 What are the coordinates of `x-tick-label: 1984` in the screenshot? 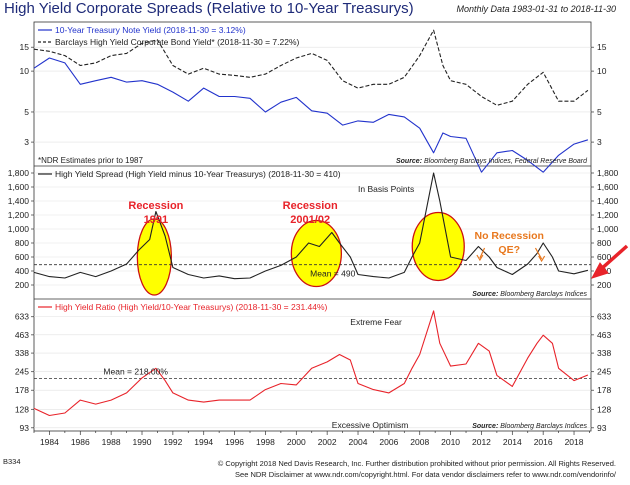 It's located at (49, 442).